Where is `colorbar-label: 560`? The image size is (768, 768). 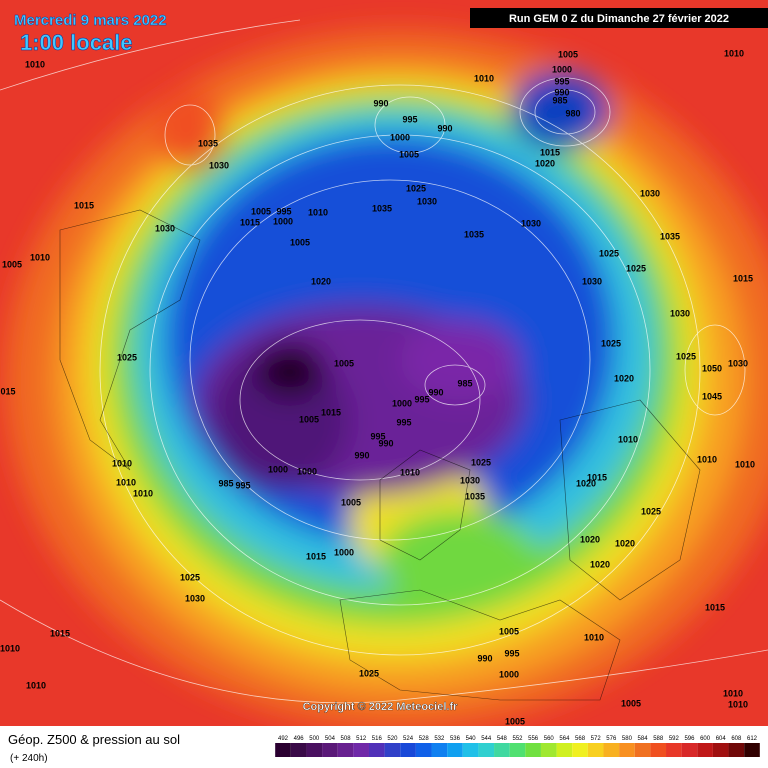 colorbar-label: 560 is located at coordinates (549, 739).